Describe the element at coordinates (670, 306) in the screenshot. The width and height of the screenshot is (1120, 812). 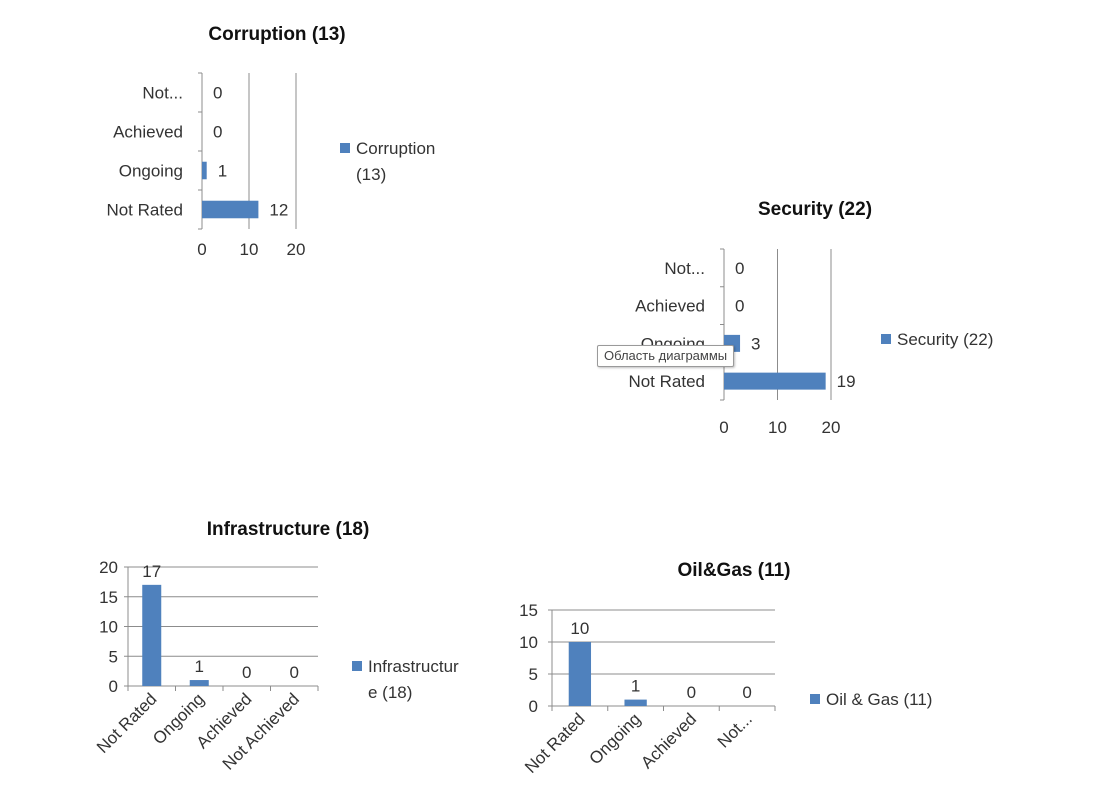
I see `security-category-label: Achieved` at that location.